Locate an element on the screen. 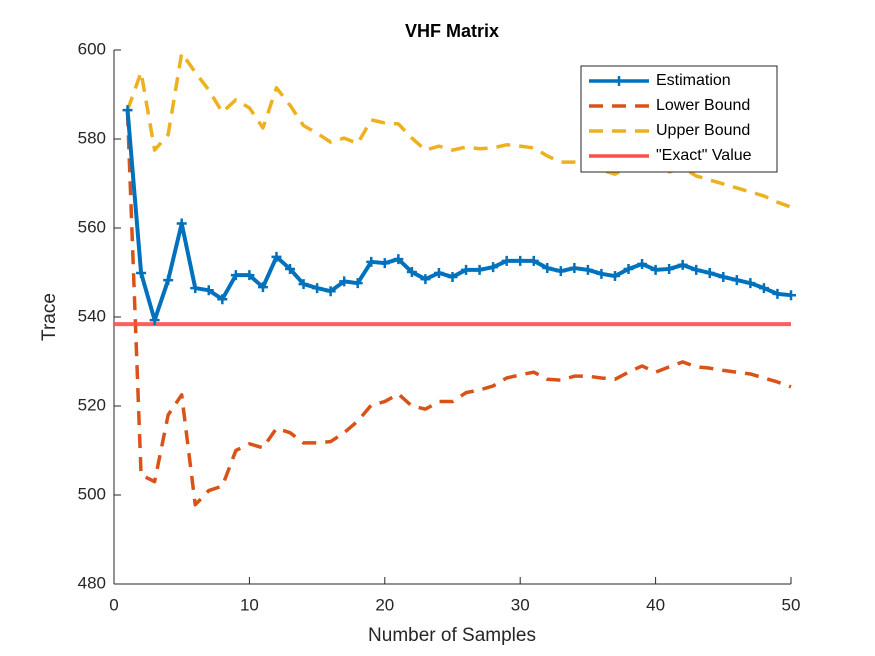  y-axis-label: Trace is located at coordinates (49, 317).